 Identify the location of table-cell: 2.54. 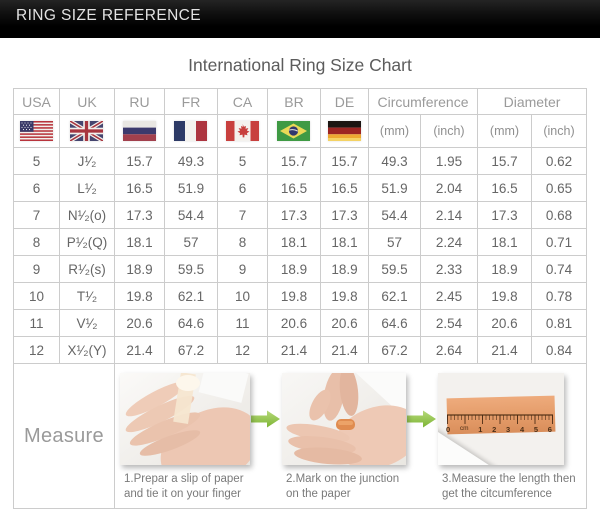
(448, 323).